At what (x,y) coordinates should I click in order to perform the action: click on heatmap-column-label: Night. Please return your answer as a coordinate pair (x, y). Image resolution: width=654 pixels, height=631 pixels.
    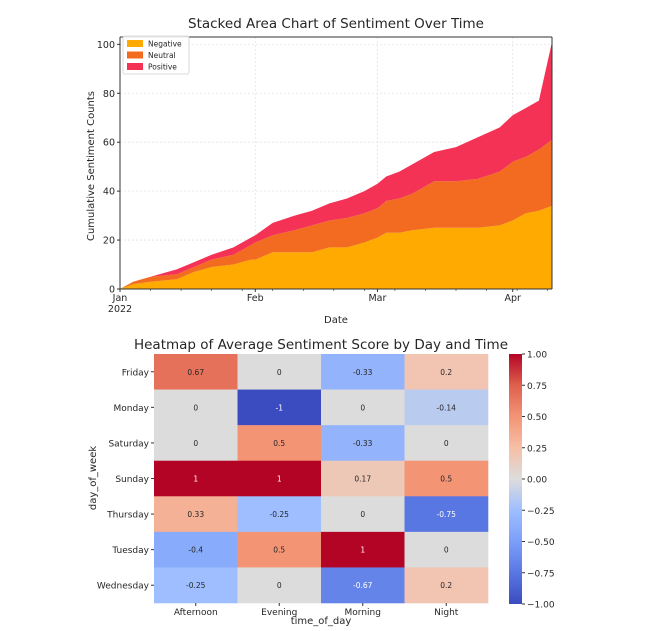
    Looking at the image, I should click on (446, 613).